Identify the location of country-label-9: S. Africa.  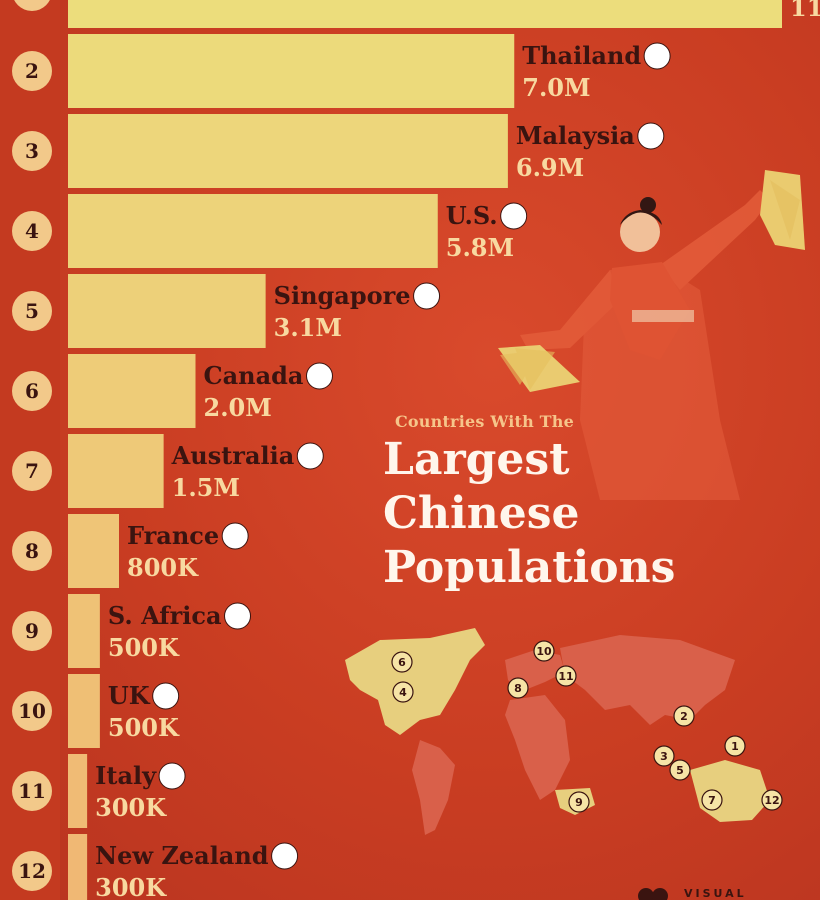
(165, 615).